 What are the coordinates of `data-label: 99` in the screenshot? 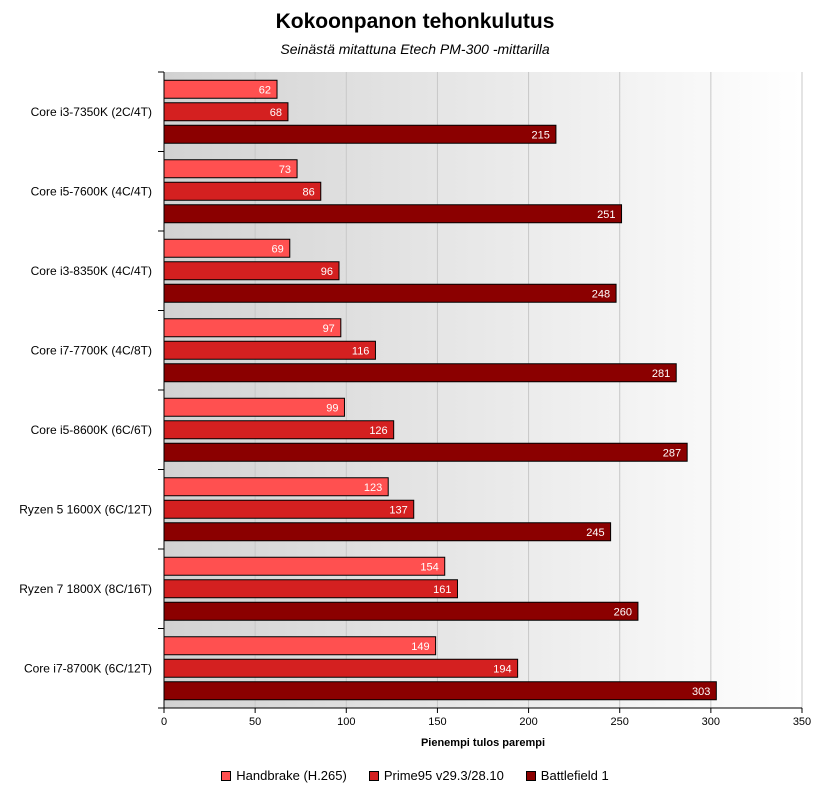 It's located at (332, 408).